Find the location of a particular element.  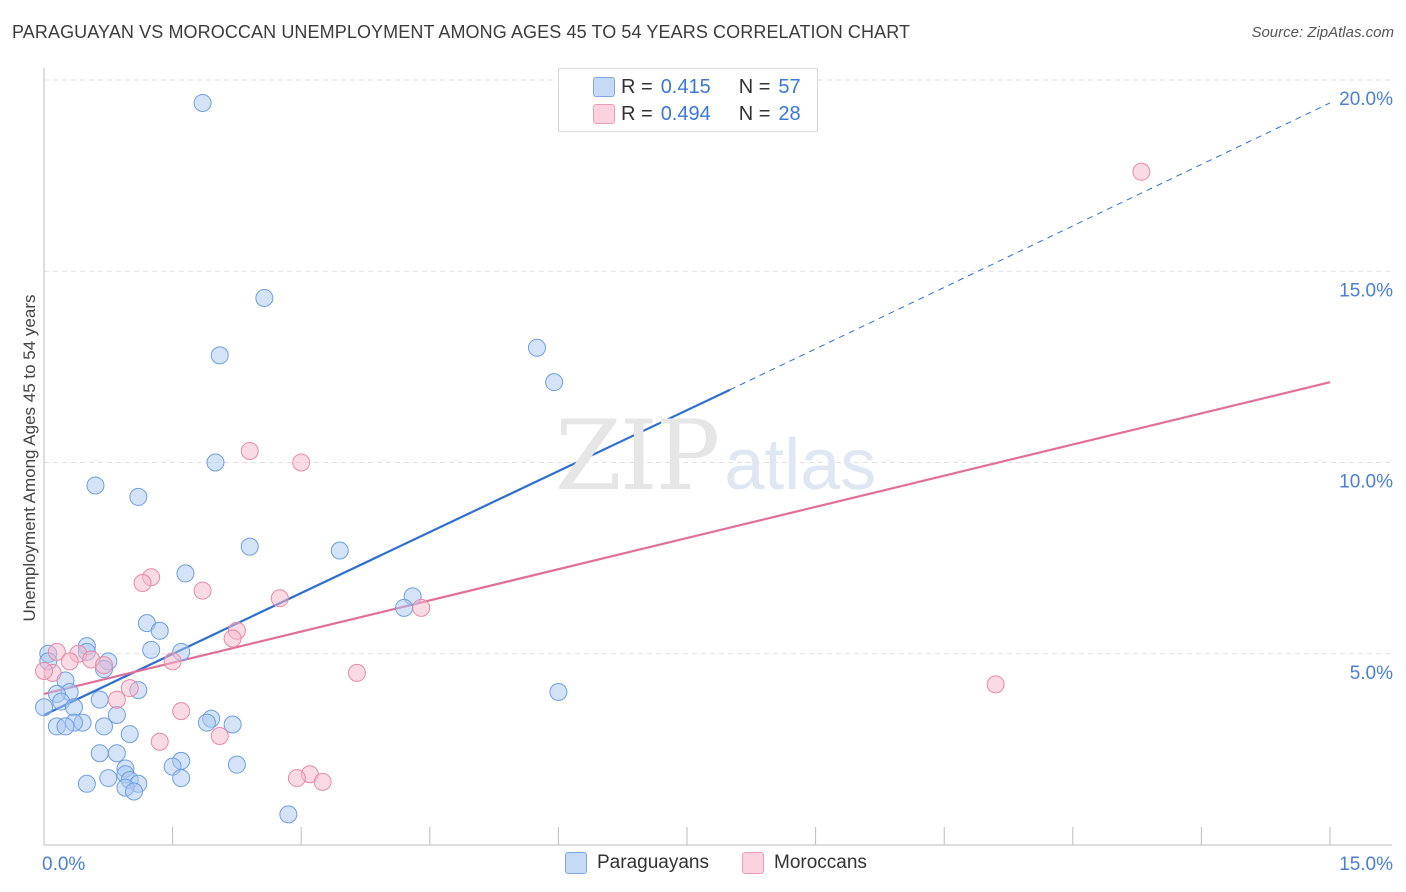

legend-r-value: 0.415 is located at coordinates (685, 86).